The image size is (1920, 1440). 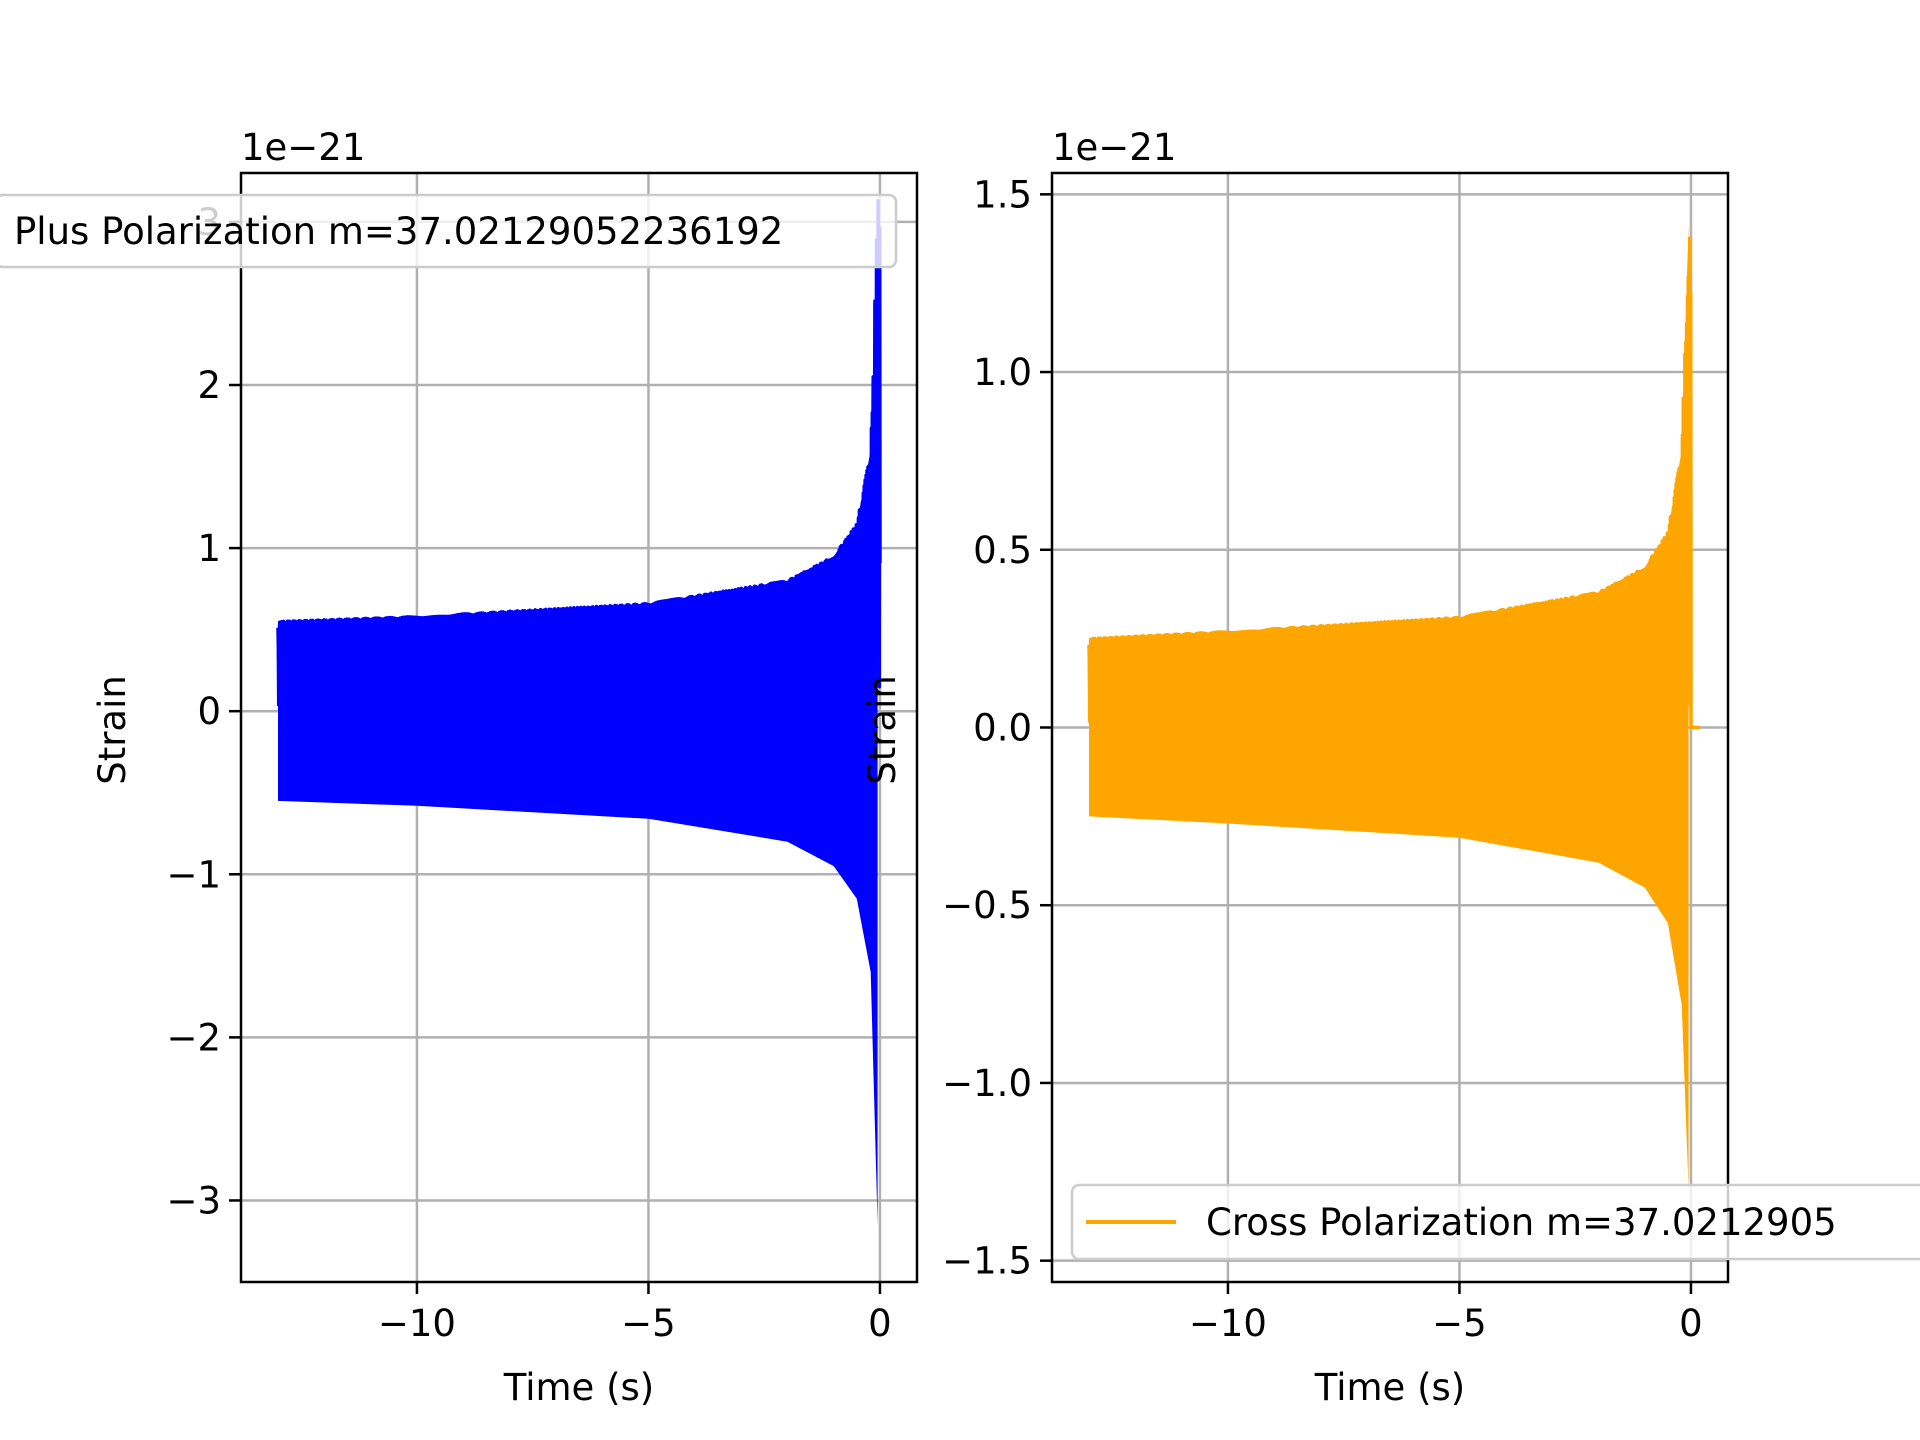 What do you see at coordinates (193, 1200) in the screenshot?
I see `y-tick-label: −3` at bounding box center [193, 1200].